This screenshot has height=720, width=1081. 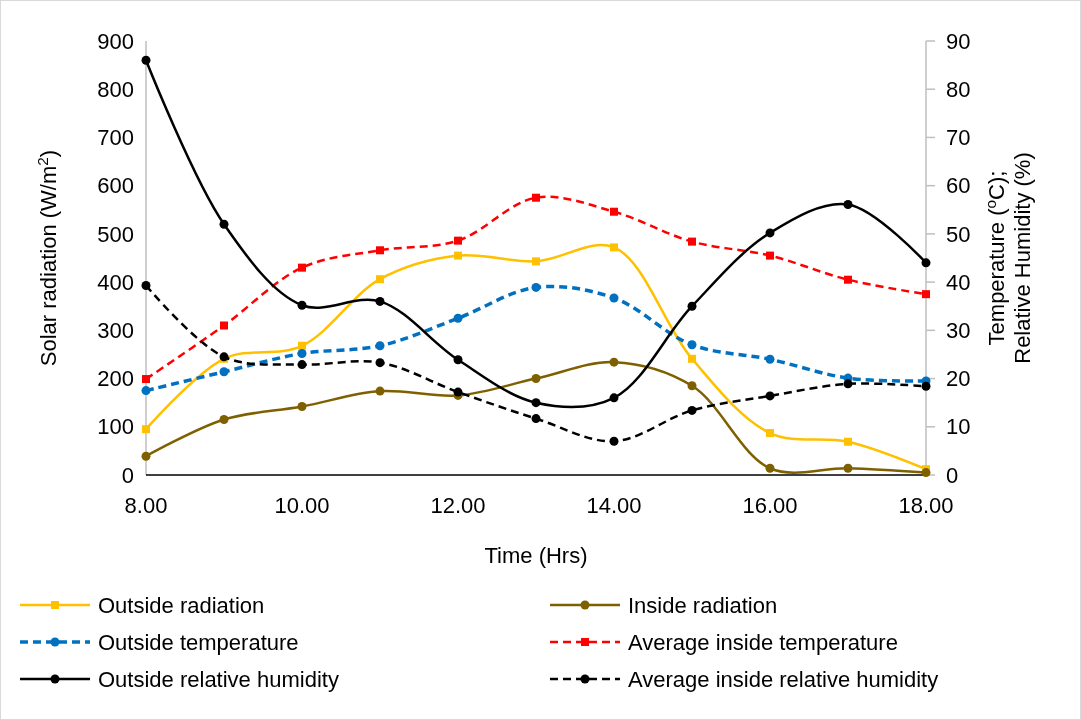 What do you see at coordinates (115, 138) in the screenshot?
I see `y-tick-label: 700` at bounding box center [115, 138].